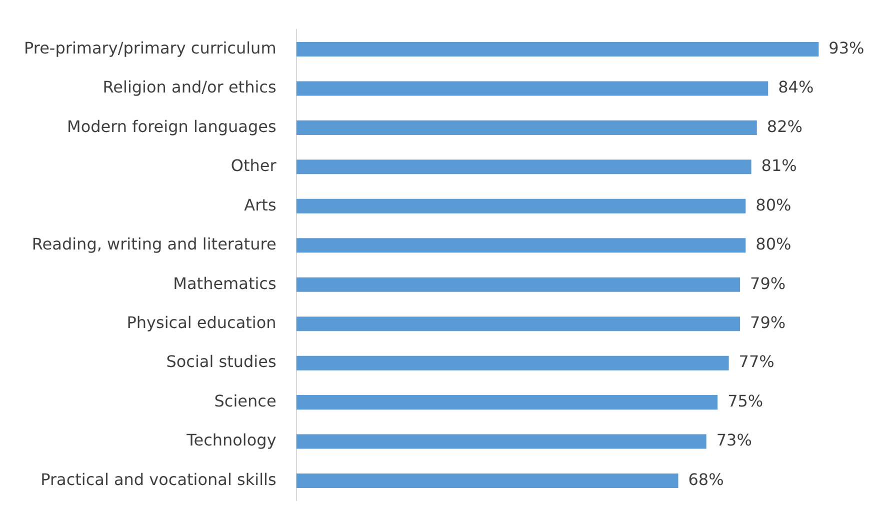 The width and height of the screenshot is (872, 530). What do you see at coordinates (260, 204) in the screenshot?
I see `y-tick-label: Arts` at bounding box center [260, 204].